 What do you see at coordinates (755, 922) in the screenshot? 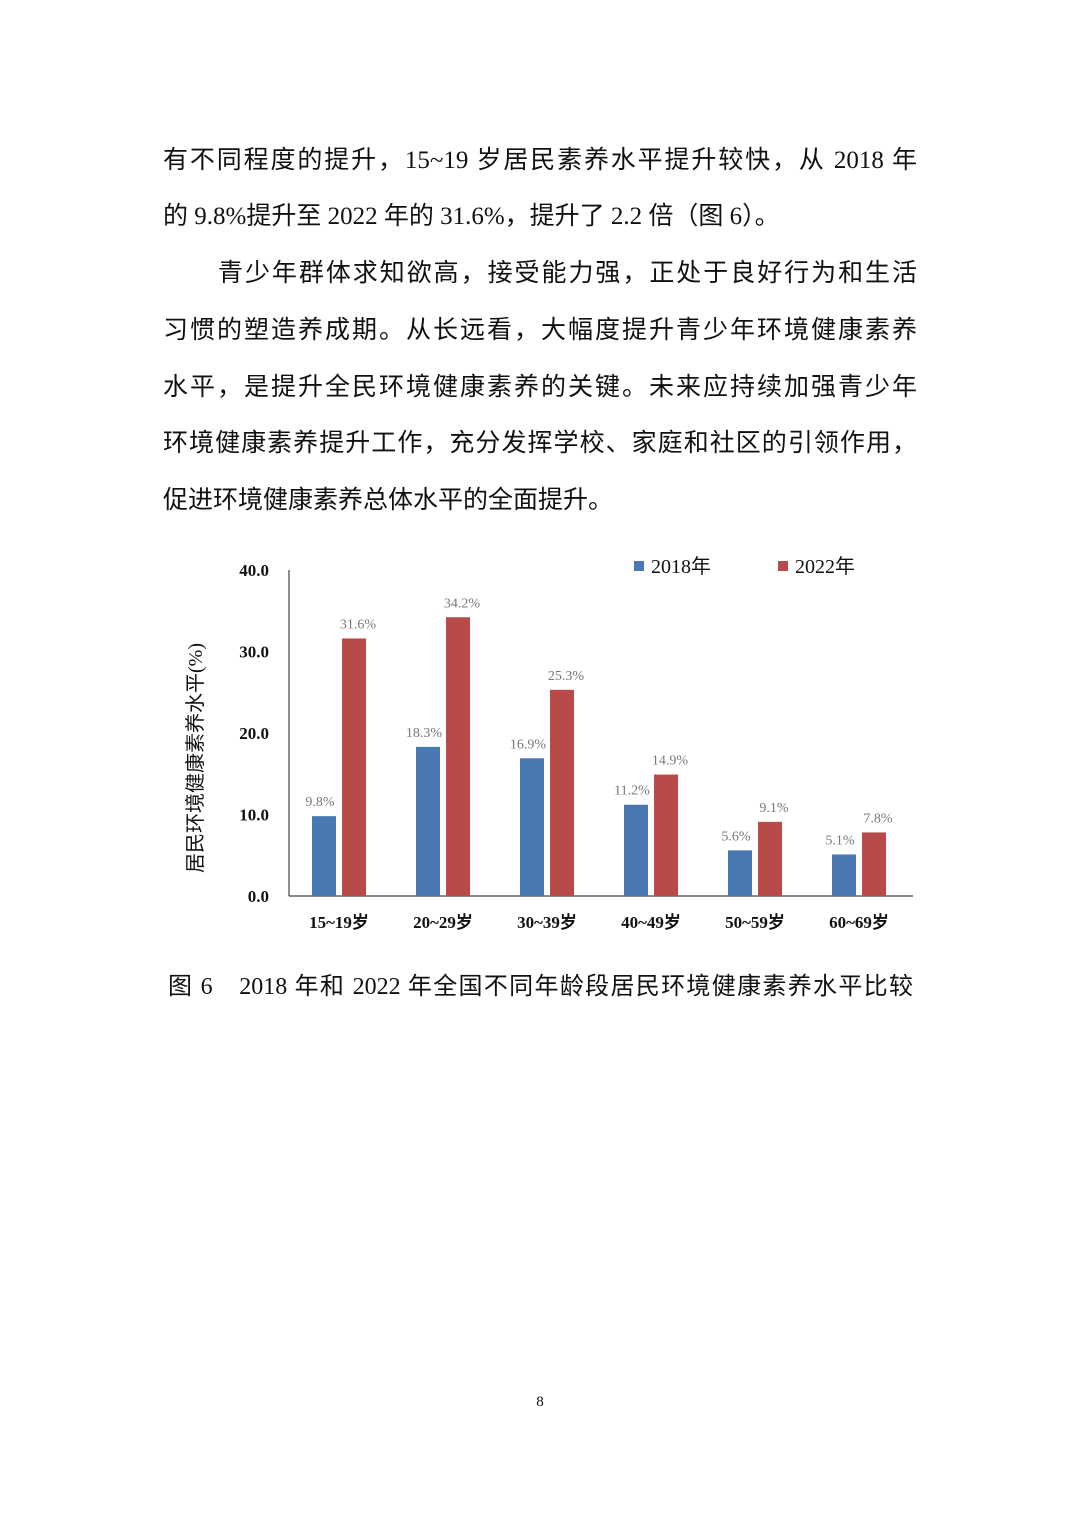
I see `x-tick-label: 50~59岁` at bounding box center [755, 922].